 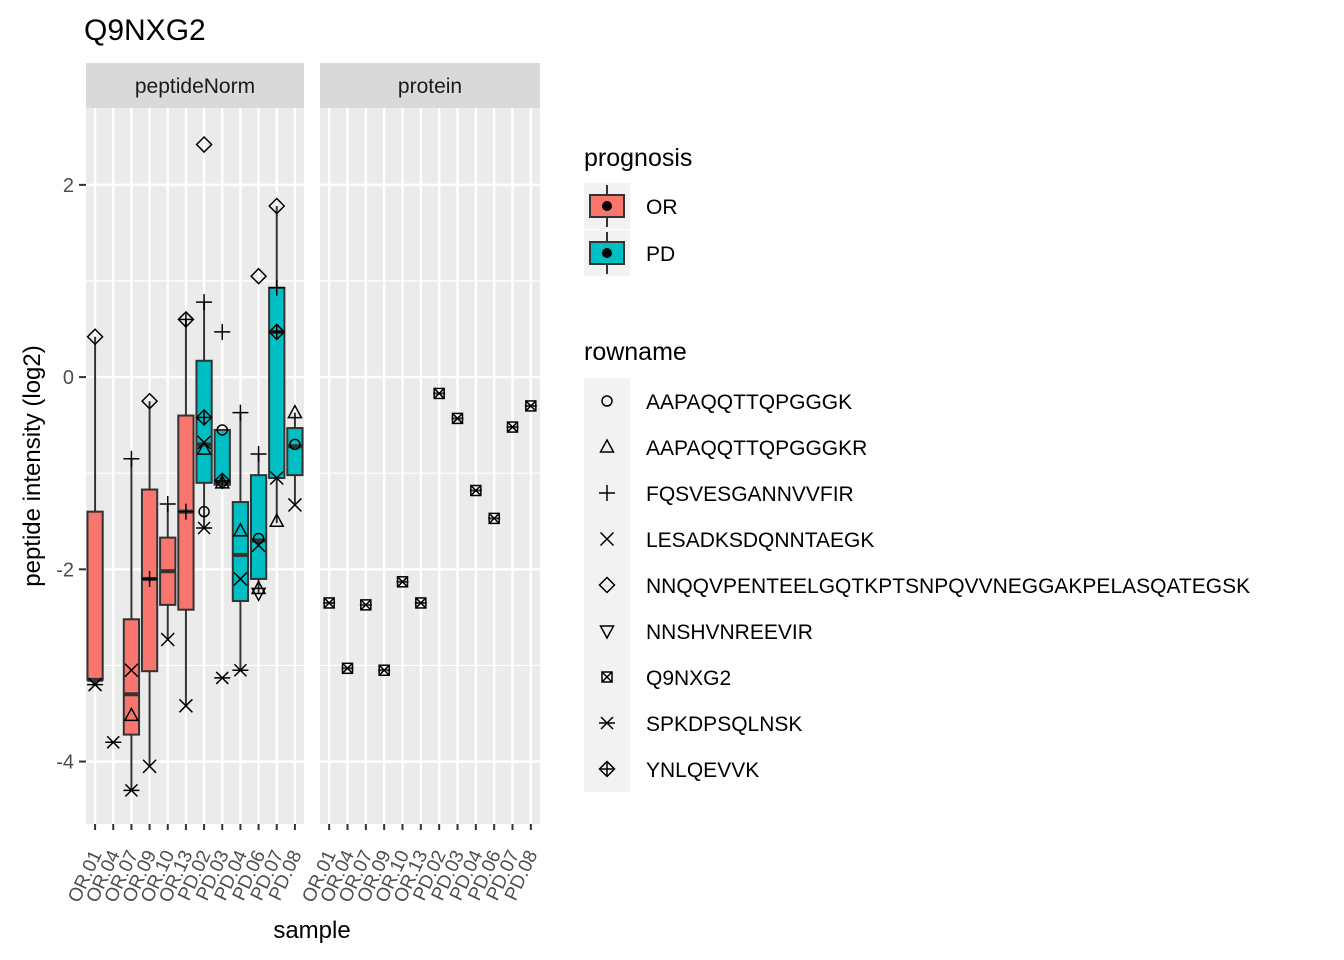 I want to click on legend-key-triangle-icon-mark, so click(x=607, y=445).